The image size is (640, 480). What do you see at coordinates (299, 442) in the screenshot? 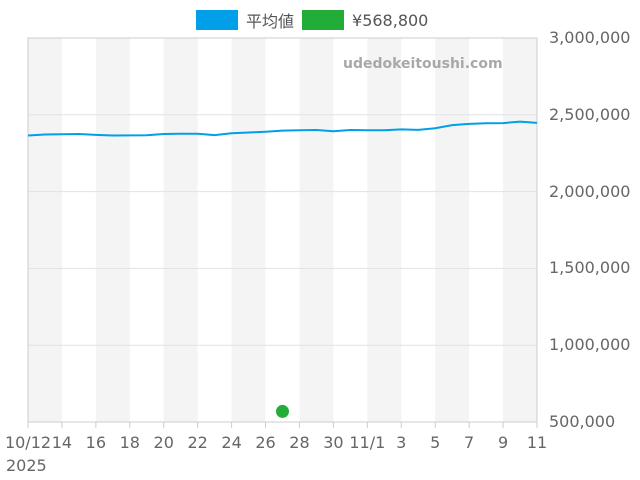
I see `x-tick-label: 28` at bounding box center [299, 442].